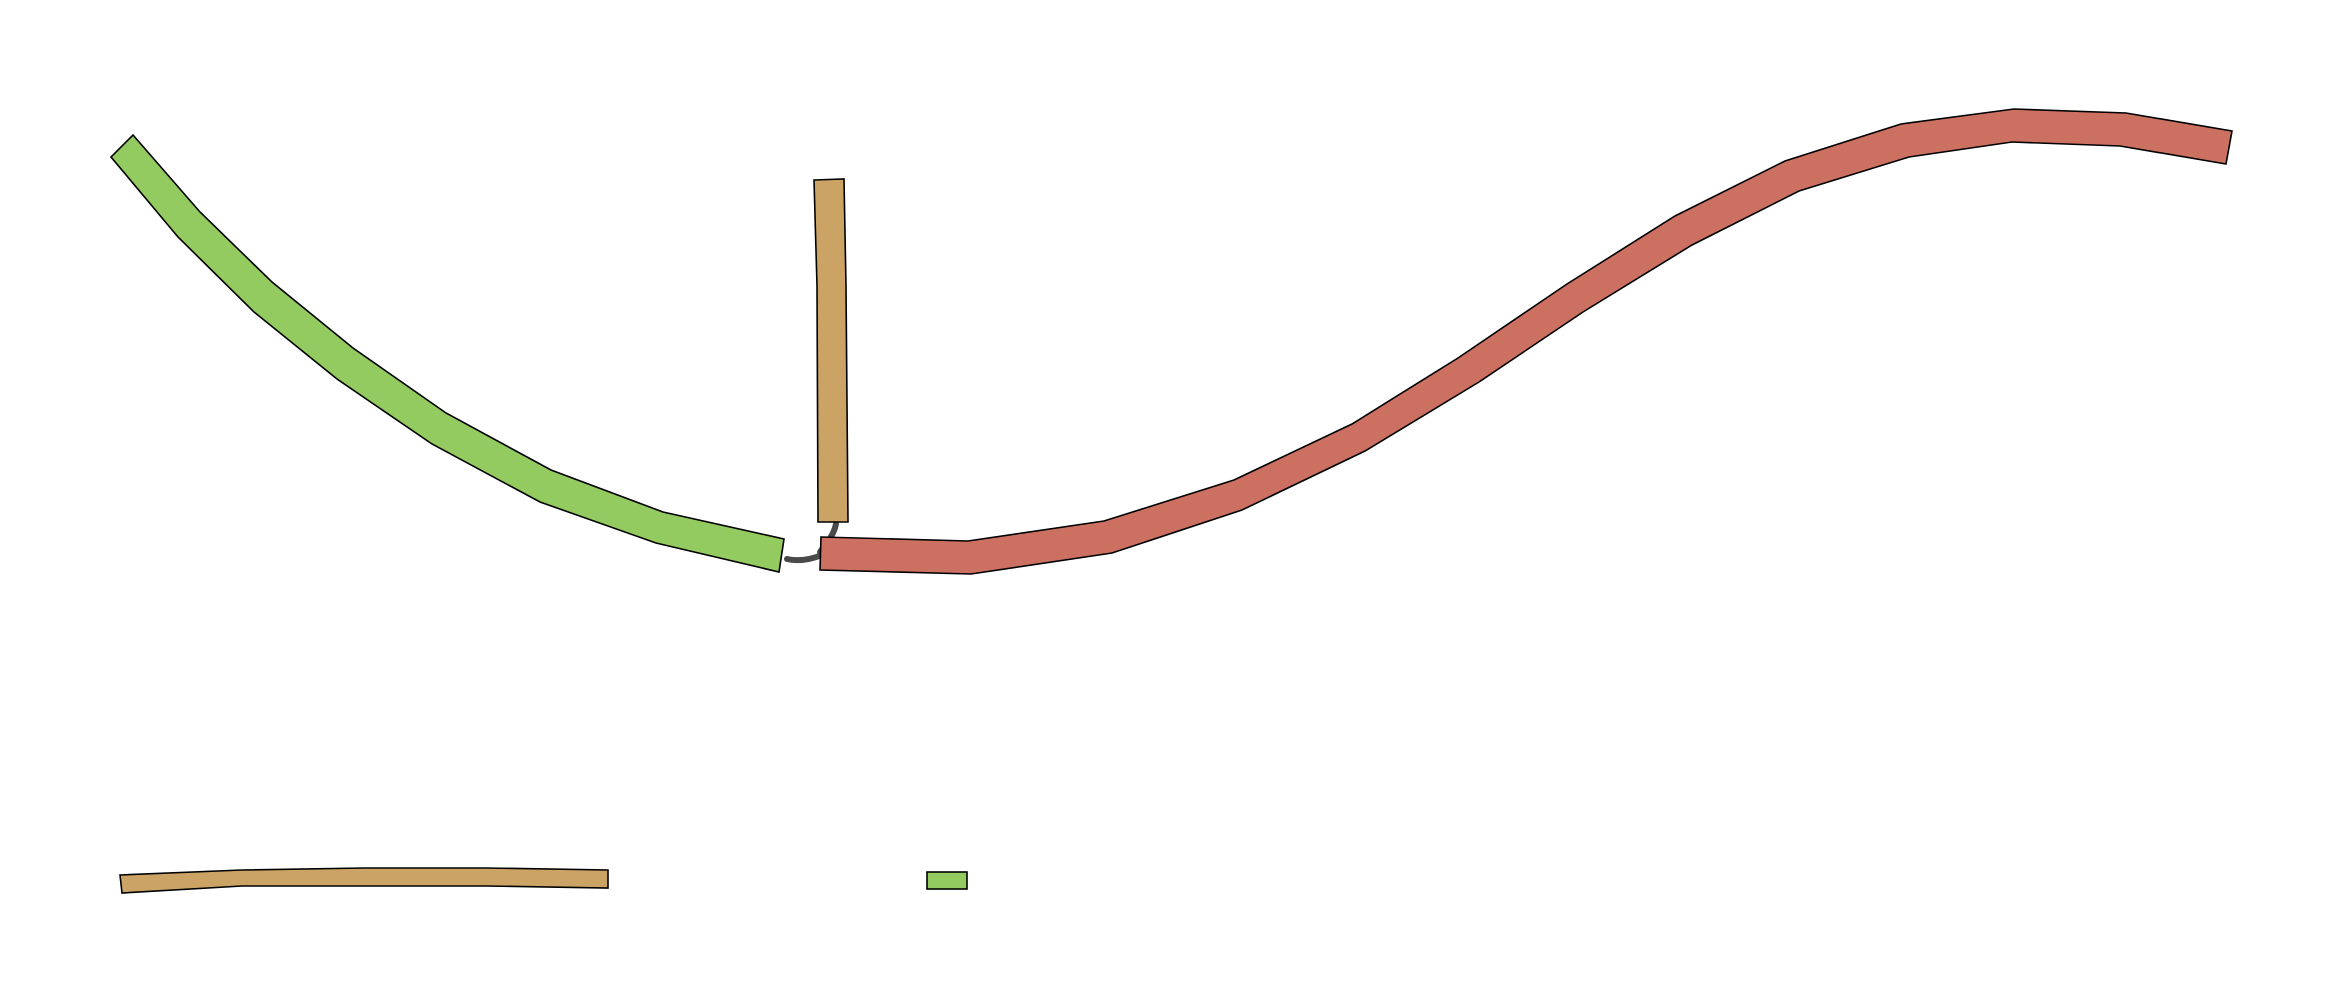  I want to click on green-node-shape, so click(447, 353).